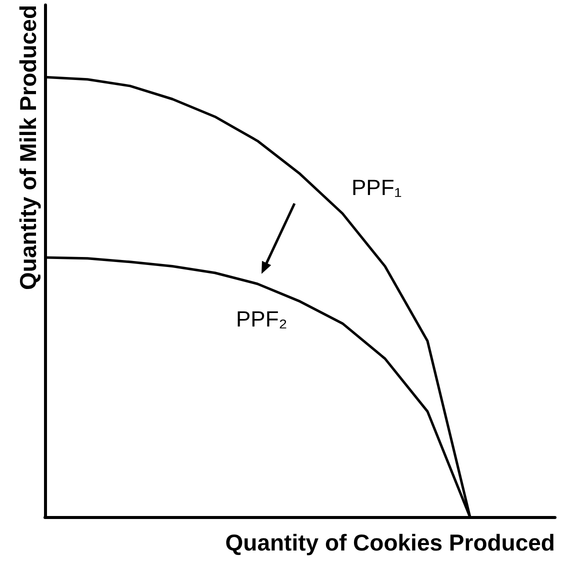 The height and width of the screenshot is (568, 561). What do you see at coordinates (390, 543) in the screenshot?
I see `x-axis-title: Quantity of Cookies Produced` at bounding box center [390, 543].